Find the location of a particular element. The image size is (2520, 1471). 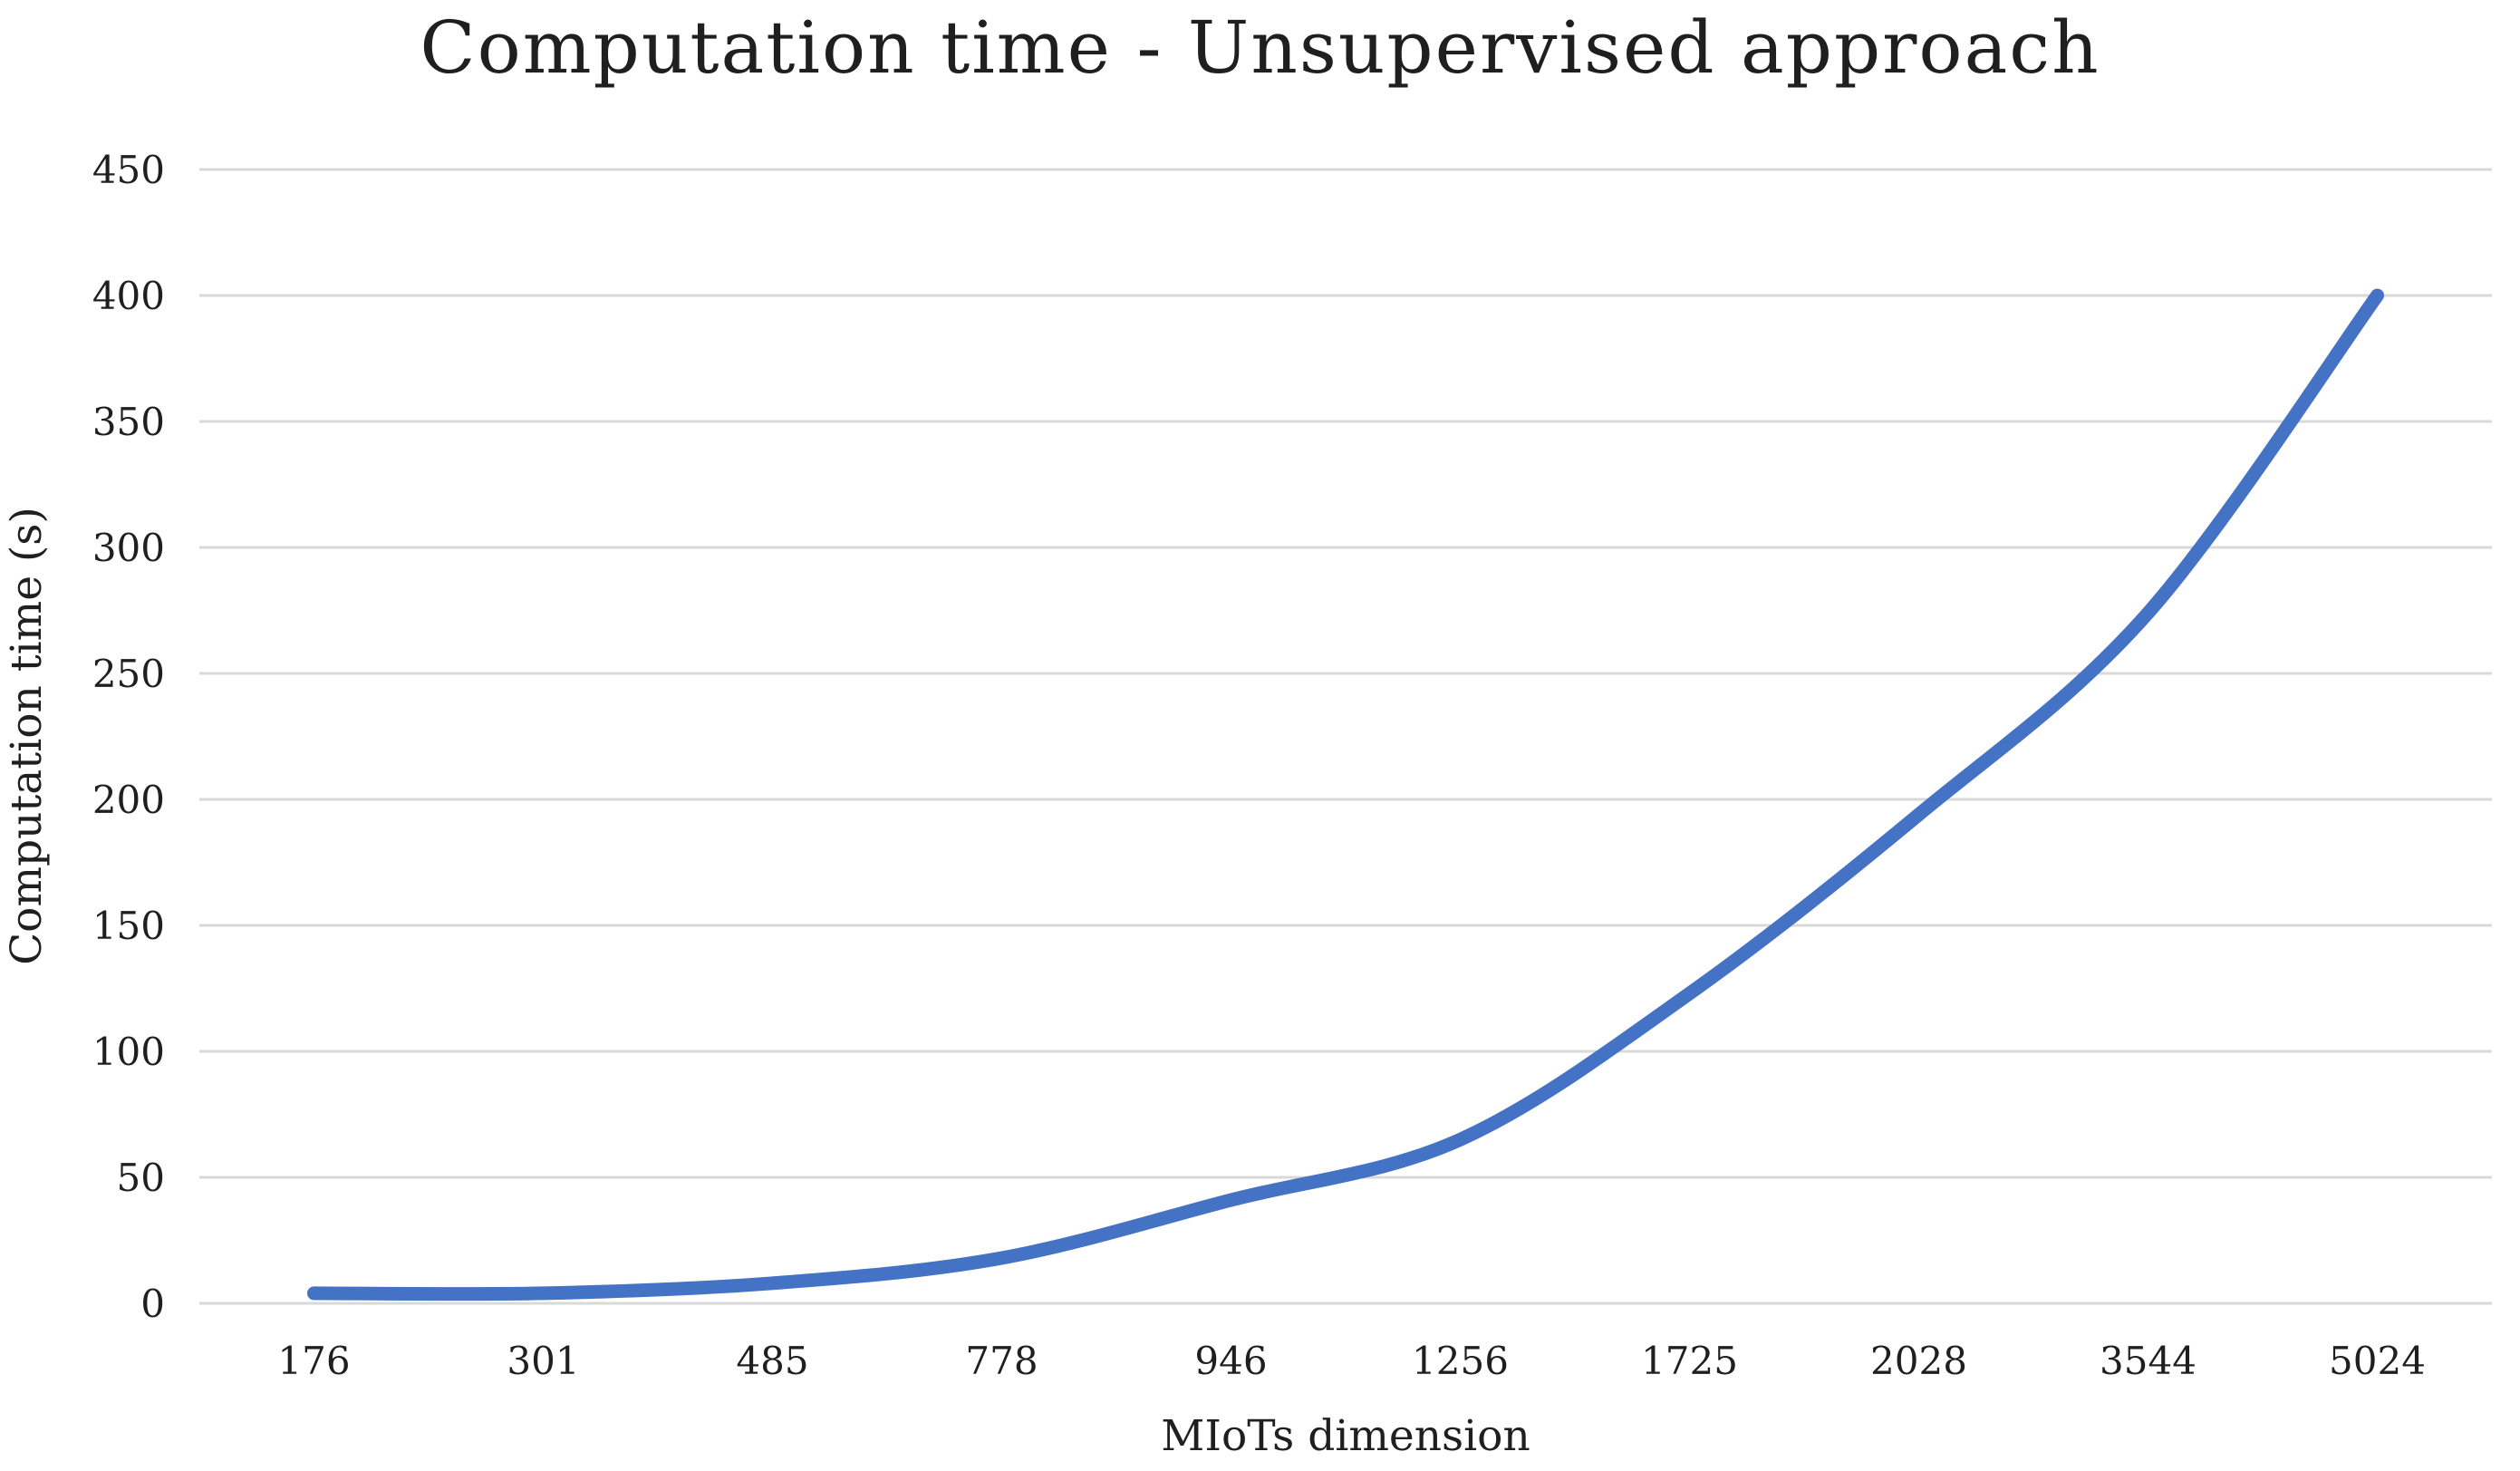

y-tick-label: 400 is located at coordinates (129, 296).